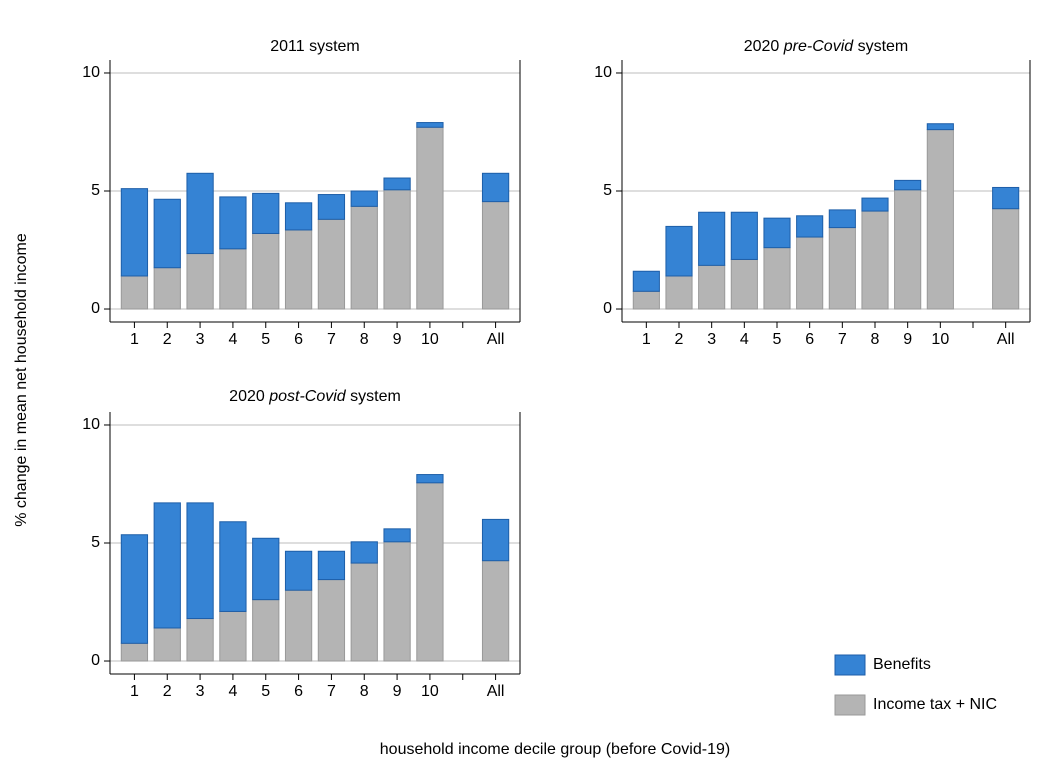  Describe the element at coordinates (818, 46) in the screenshot. I see `title-part: pre-Covid` at that location.